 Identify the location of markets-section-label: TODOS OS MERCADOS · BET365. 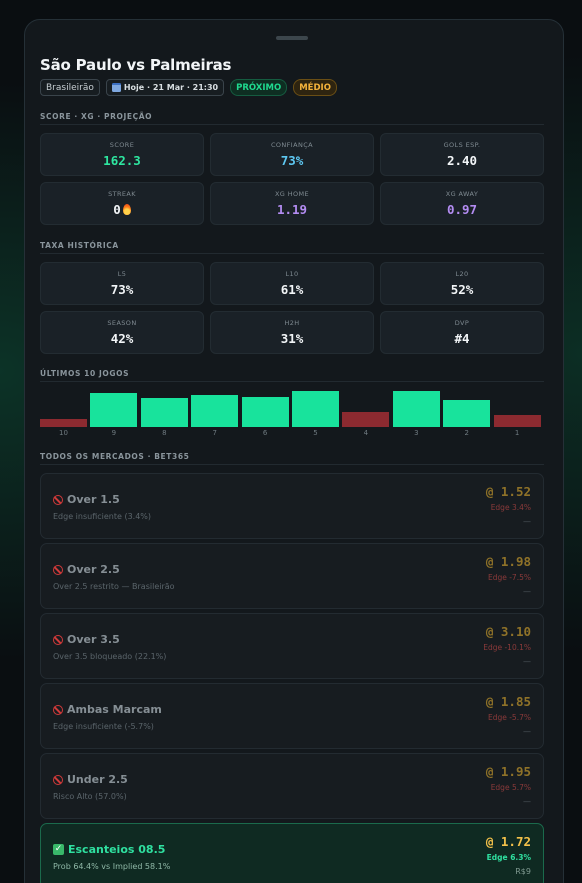
(115, 456).